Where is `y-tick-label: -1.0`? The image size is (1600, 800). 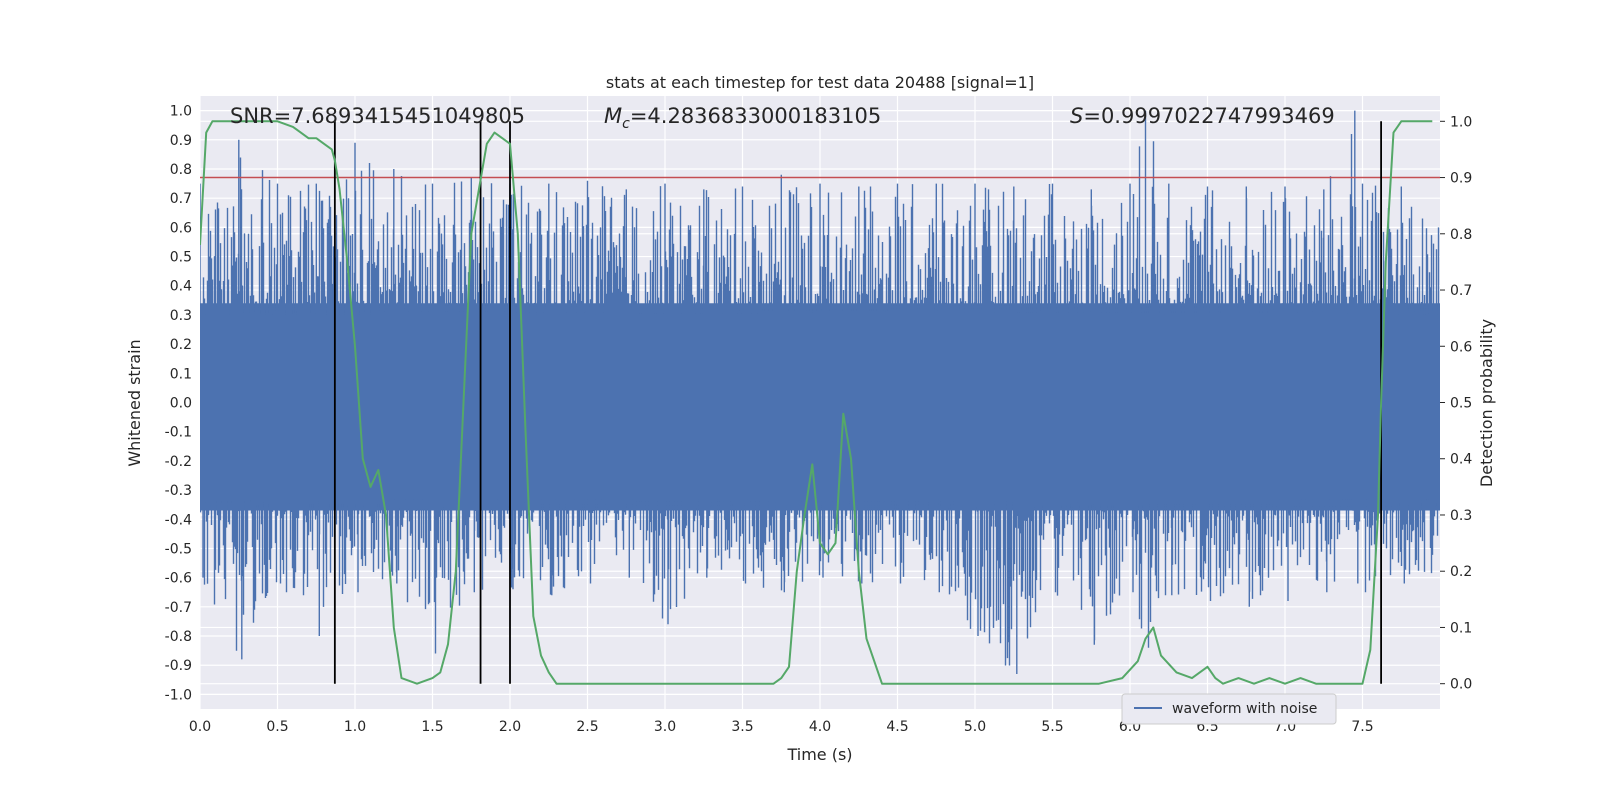 y-tick-label: -1.0 is located at coordinates (178, 695).